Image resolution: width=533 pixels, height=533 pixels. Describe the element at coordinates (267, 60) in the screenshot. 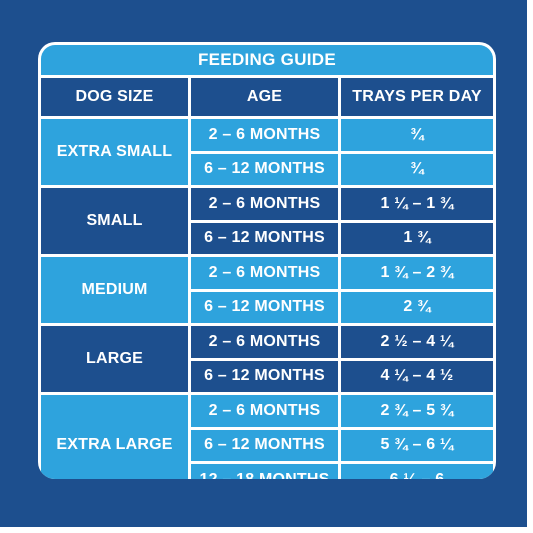

I see `table-title: FEEDING GUIDE` at that location.